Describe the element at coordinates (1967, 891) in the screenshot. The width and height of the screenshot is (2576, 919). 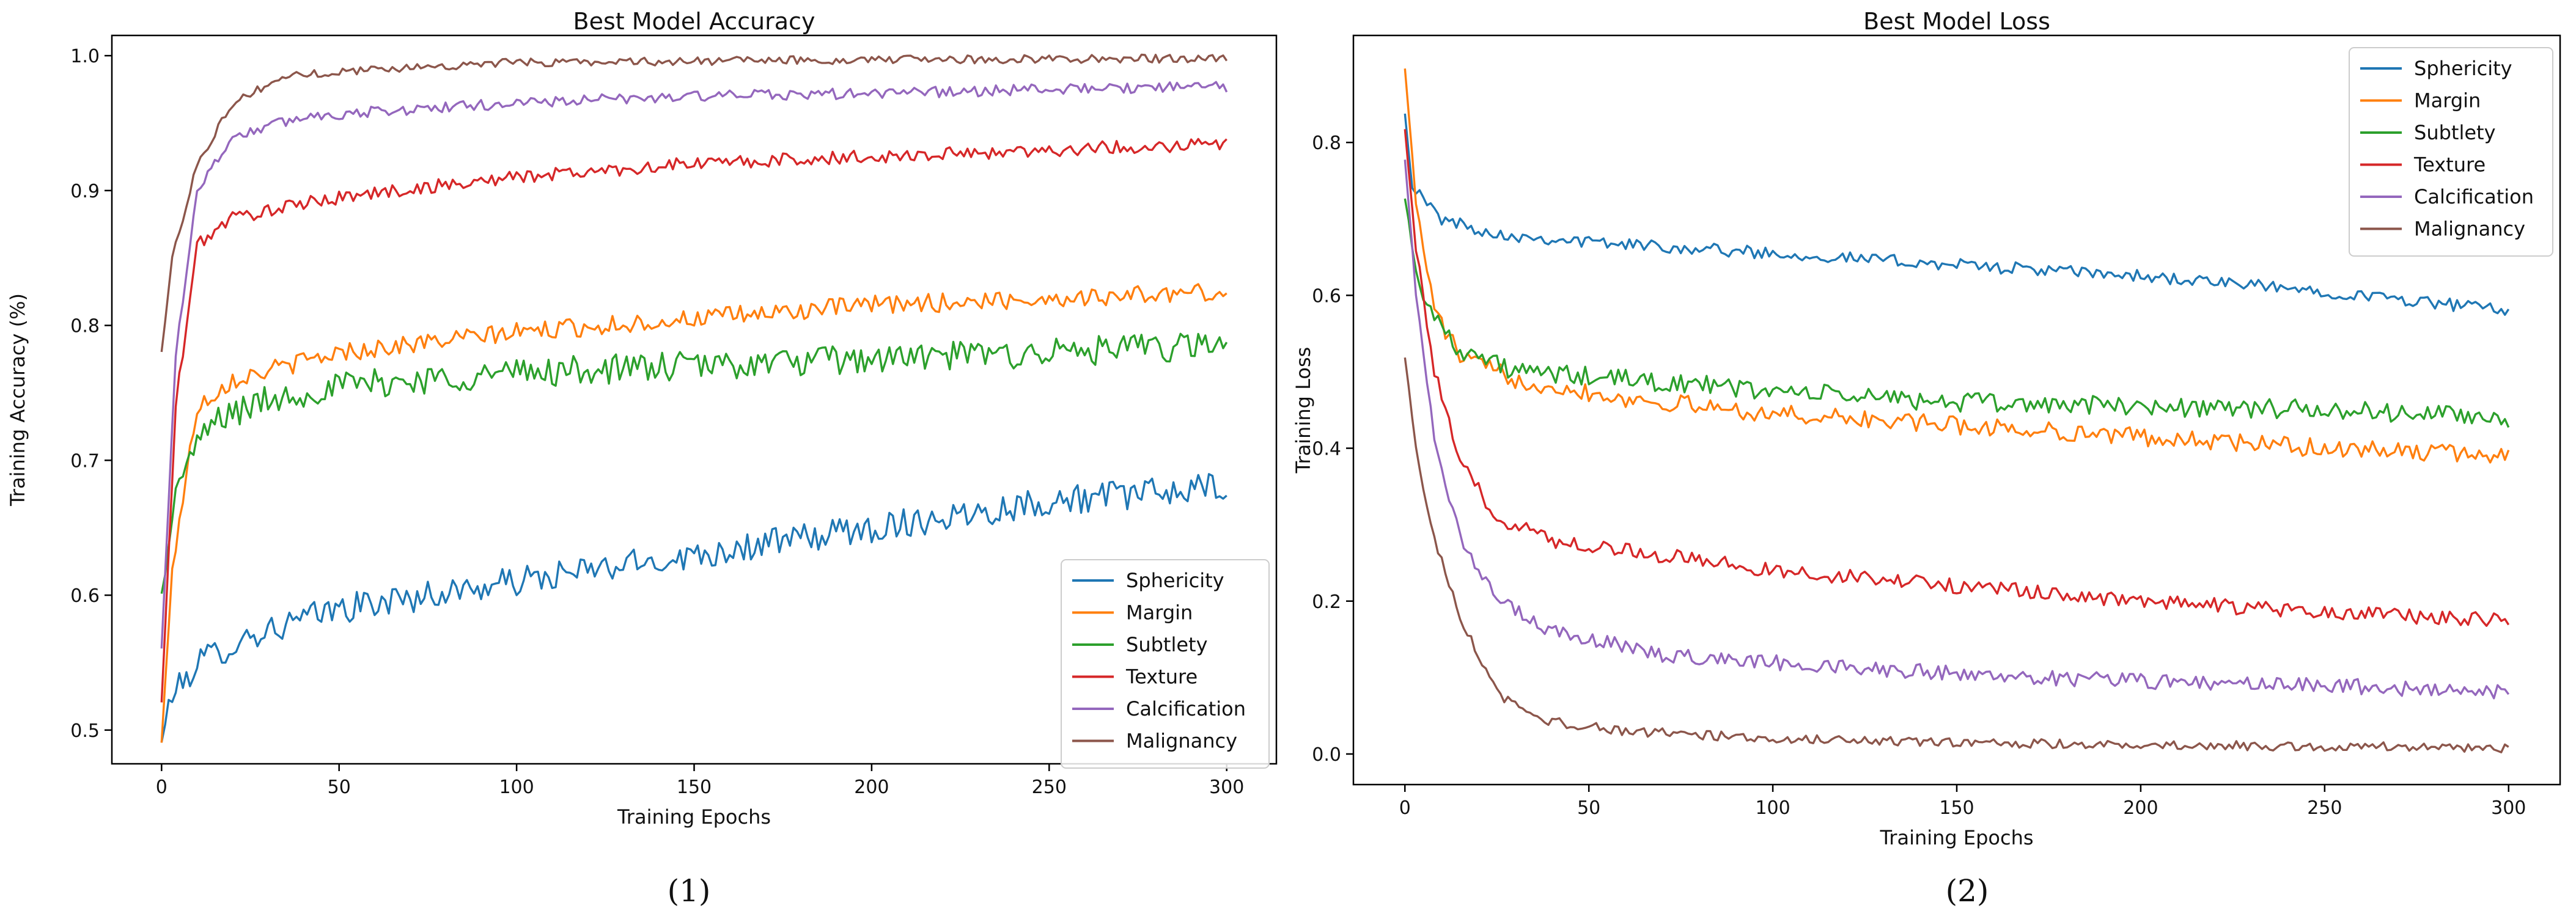
I see `panel-caption: (2)` at that location.